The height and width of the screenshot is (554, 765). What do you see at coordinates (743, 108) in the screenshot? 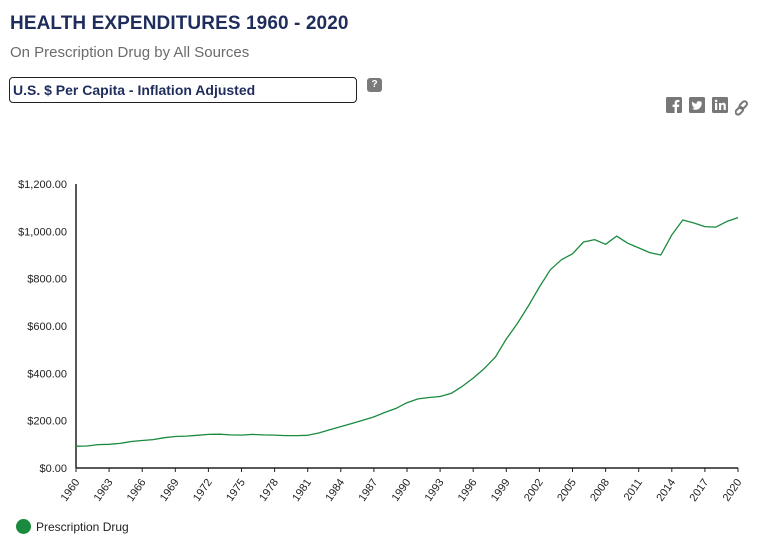
I see `link-icon` at bounding box center [743, 108].